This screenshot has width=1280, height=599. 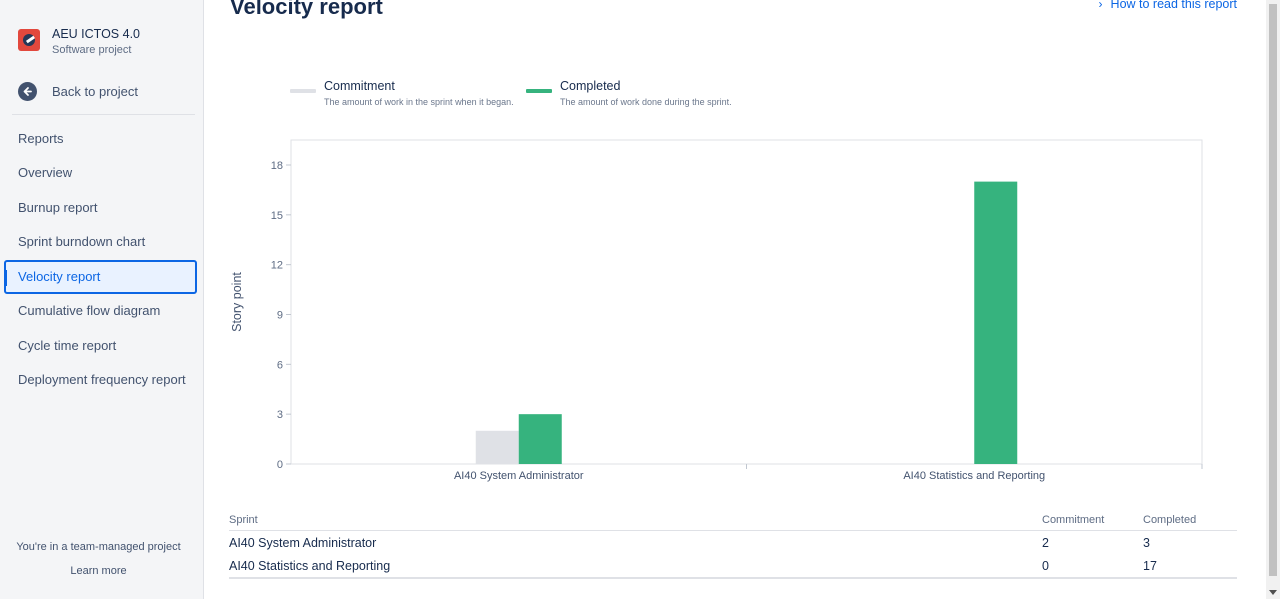 I want to click on how-to-read-link: › How to read this report, so click(x=1168, y=5).